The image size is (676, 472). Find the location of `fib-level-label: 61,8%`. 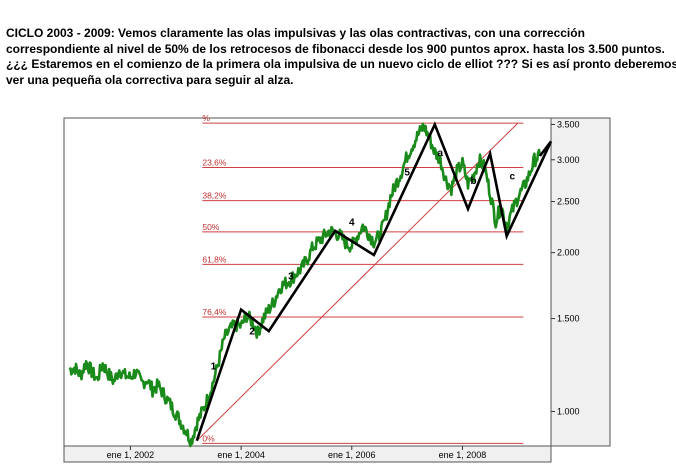

fib-level-label: 61,8% is located at coordinates (214, 259).